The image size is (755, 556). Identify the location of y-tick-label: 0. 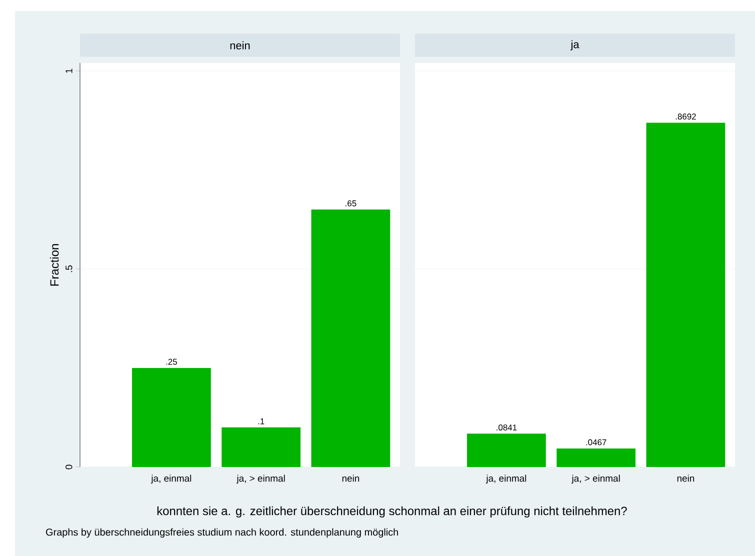
(69, 467).